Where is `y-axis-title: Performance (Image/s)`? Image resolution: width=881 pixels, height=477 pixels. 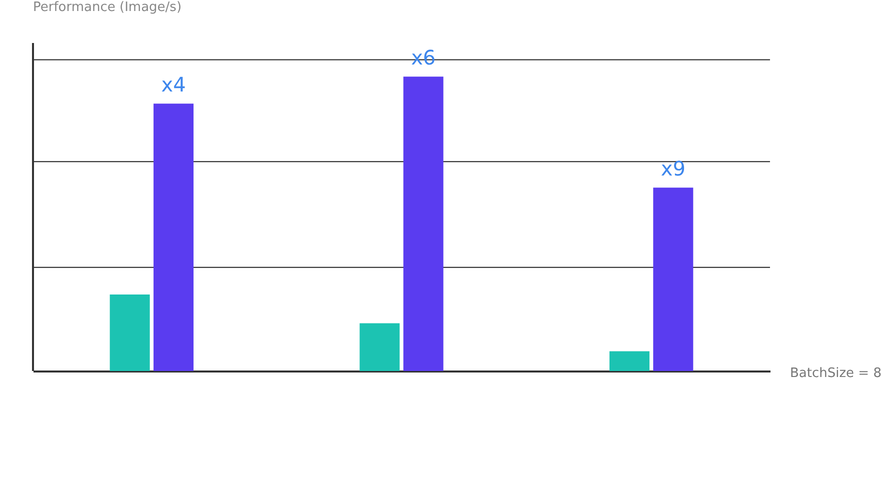
y-axis-title: Performance (Image/s) is located at coordinates (107, 7).